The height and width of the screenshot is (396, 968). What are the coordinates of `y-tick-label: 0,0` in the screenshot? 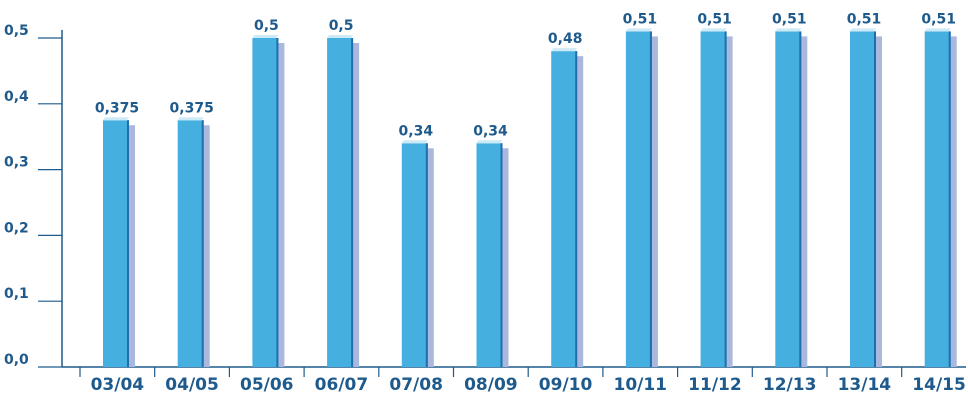 It's located at (16, 360).